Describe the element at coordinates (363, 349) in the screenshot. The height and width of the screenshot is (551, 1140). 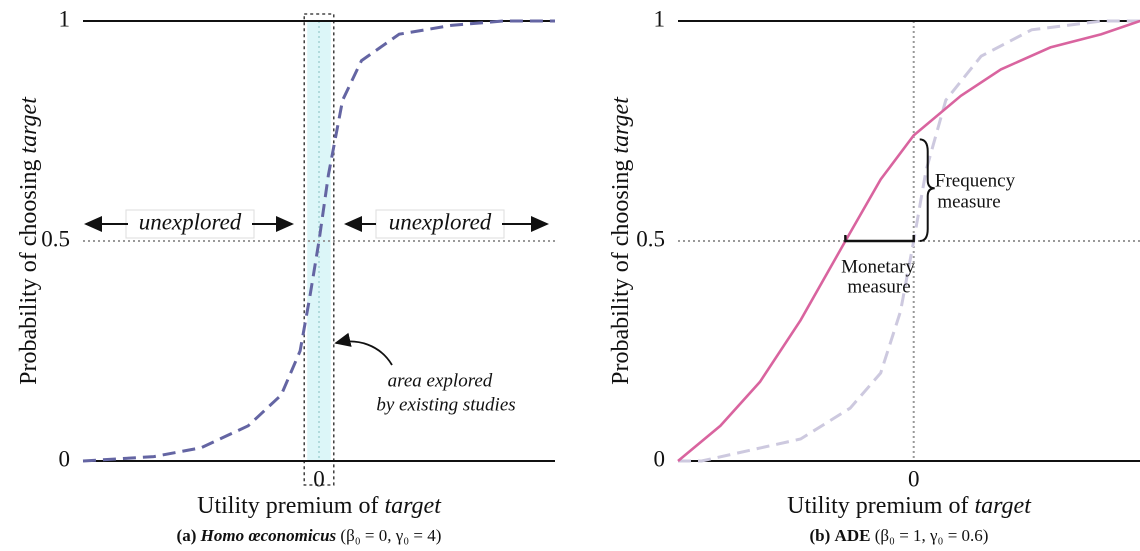
I see `arrow` at that location.